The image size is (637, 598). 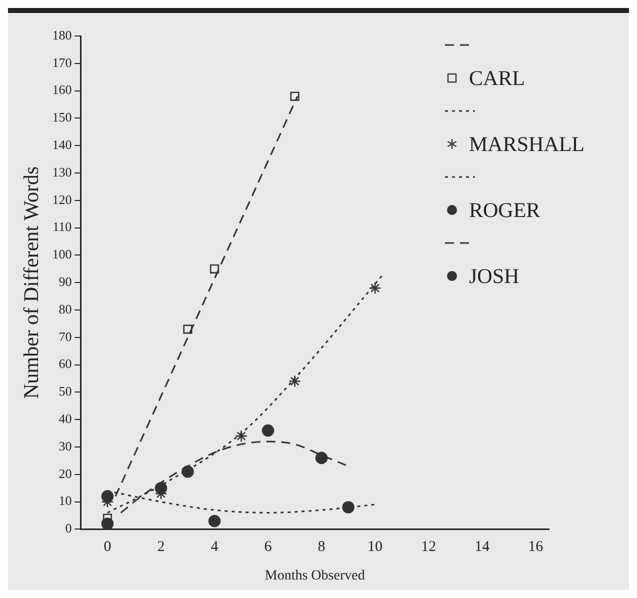 I want to click on legend-label: MARSHALL, so click(x=527, y=144).